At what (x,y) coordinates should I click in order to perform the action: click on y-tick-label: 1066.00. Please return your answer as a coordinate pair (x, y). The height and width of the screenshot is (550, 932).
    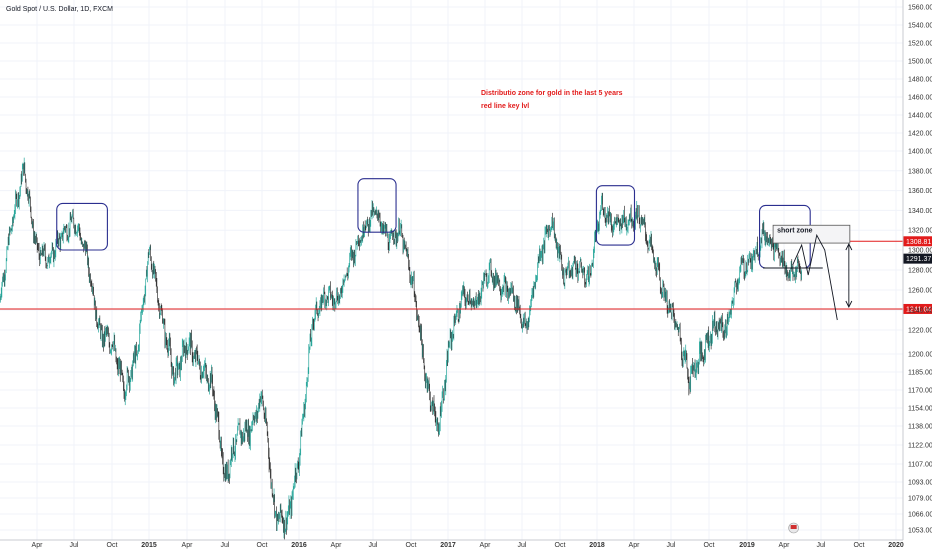
    Looking at the image, I should click on (920, 515).